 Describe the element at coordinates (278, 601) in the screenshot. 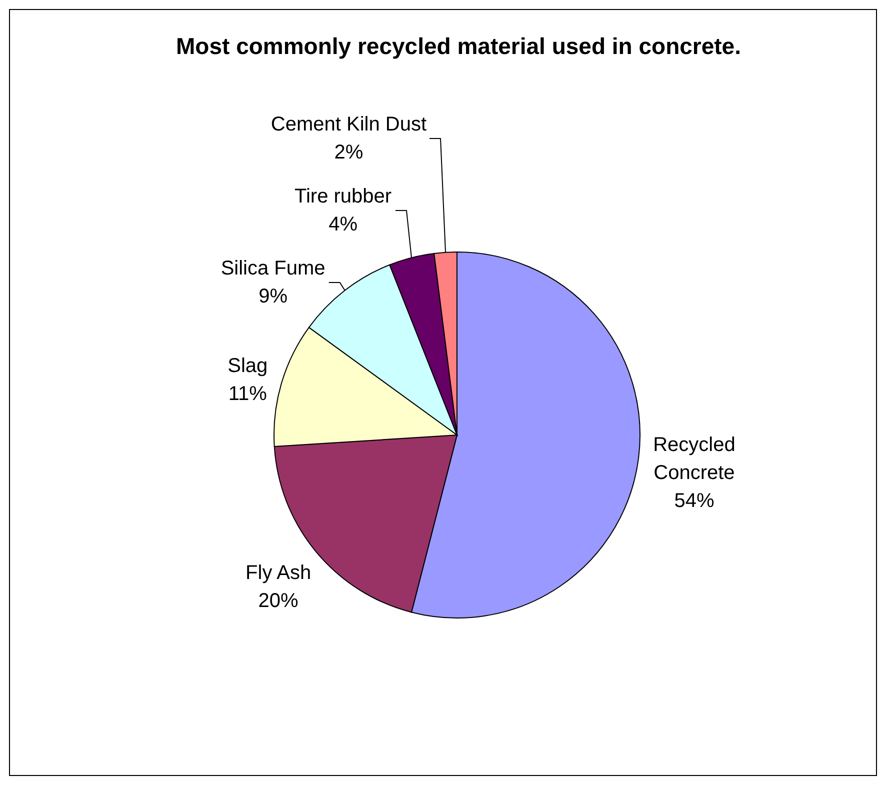

I see `data-label: 20%` at that location.